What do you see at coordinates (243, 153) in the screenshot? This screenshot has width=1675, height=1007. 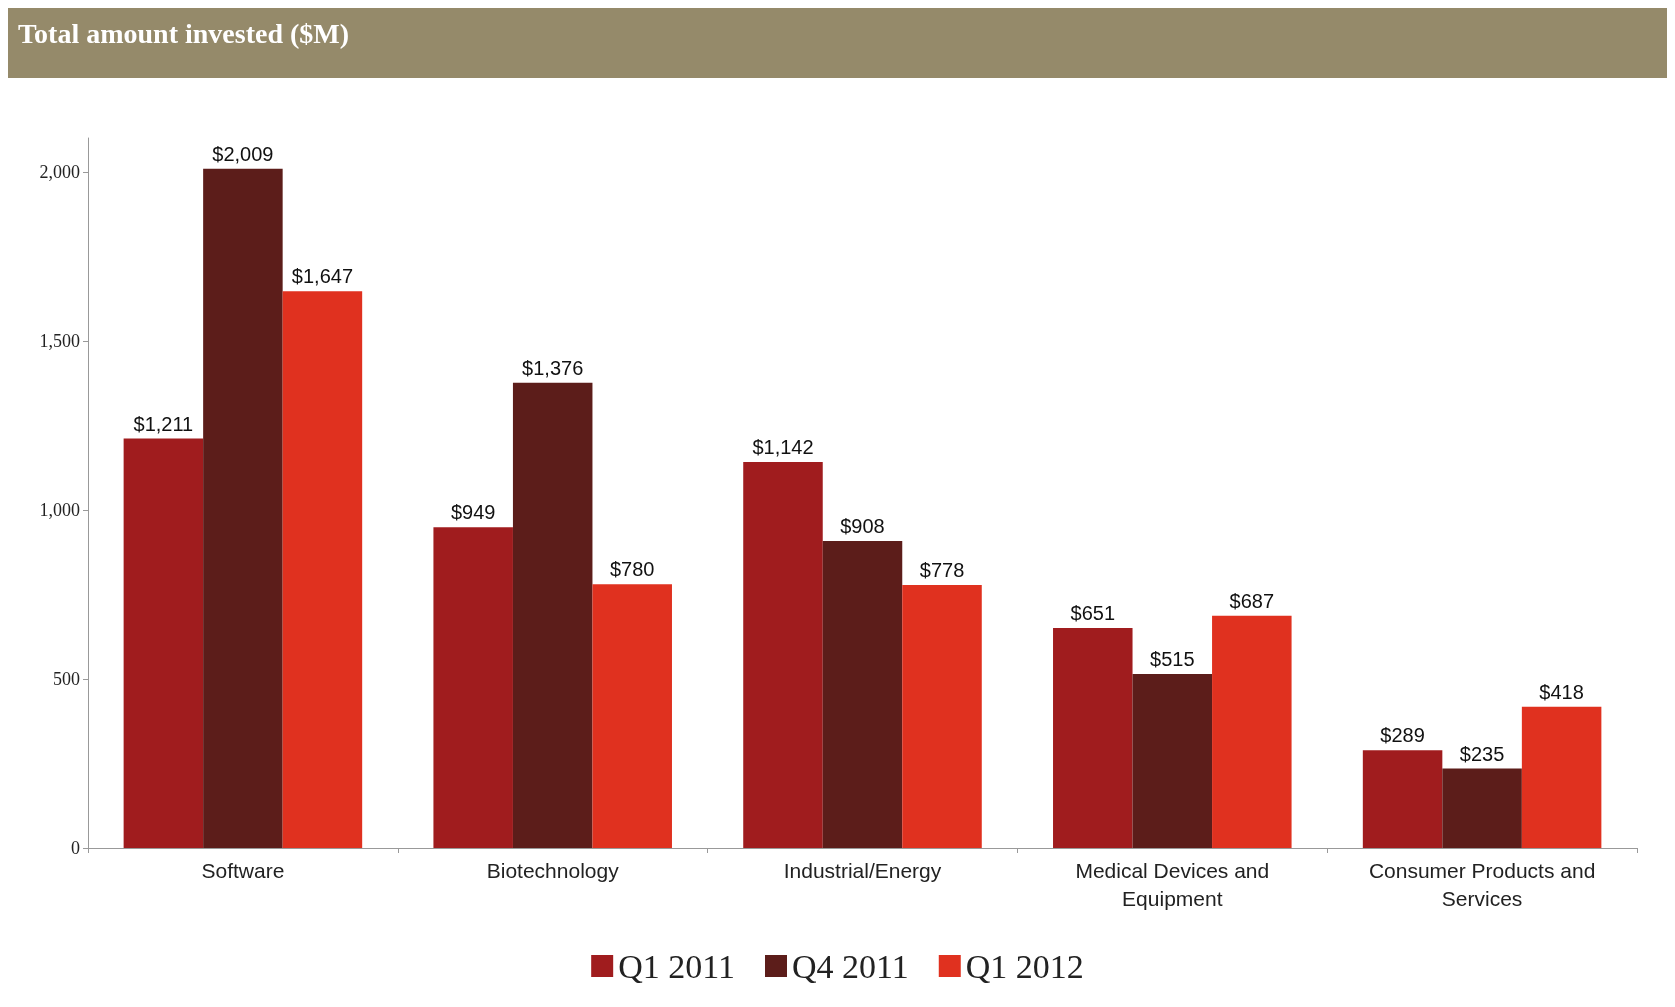 I see `data-label: $2,009` at bounding box center [243, 153].